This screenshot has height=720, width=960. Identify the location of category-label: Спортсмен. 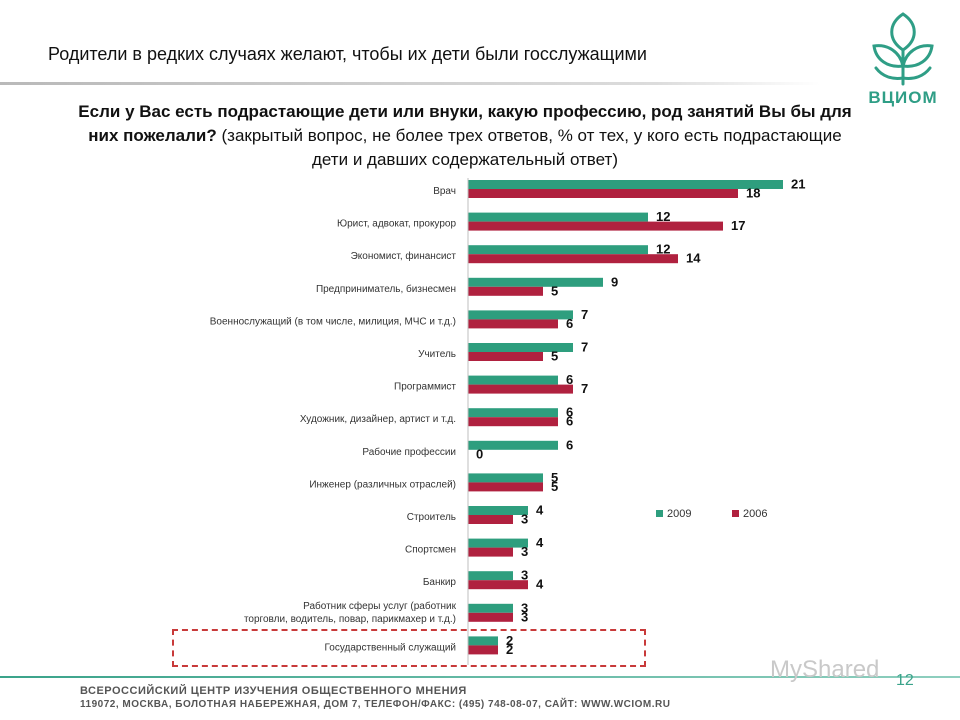
(430, 550).